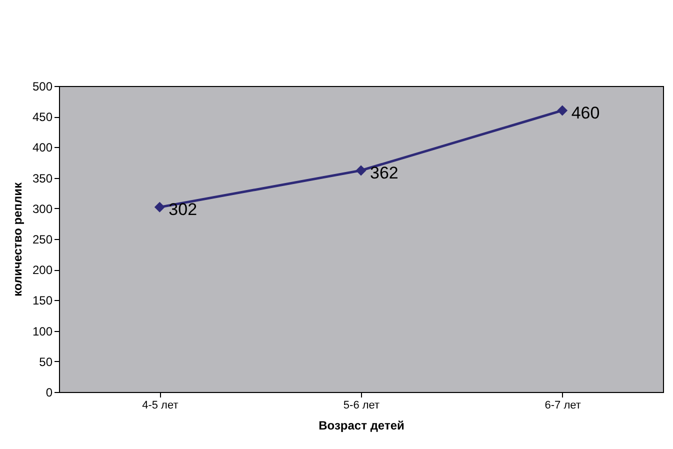  What do you see at coordinates (361, 425) in the screenshot?
I see `x-axis-title: Возраст детей` at bounding box center [361, 425].